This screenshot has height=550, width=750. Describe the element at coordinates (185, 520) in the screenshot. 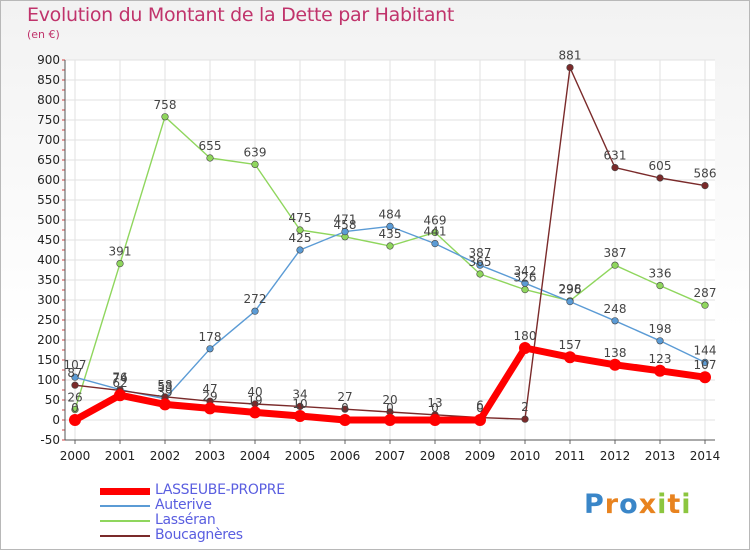

I see `legend-label: Lasséran` at that location.